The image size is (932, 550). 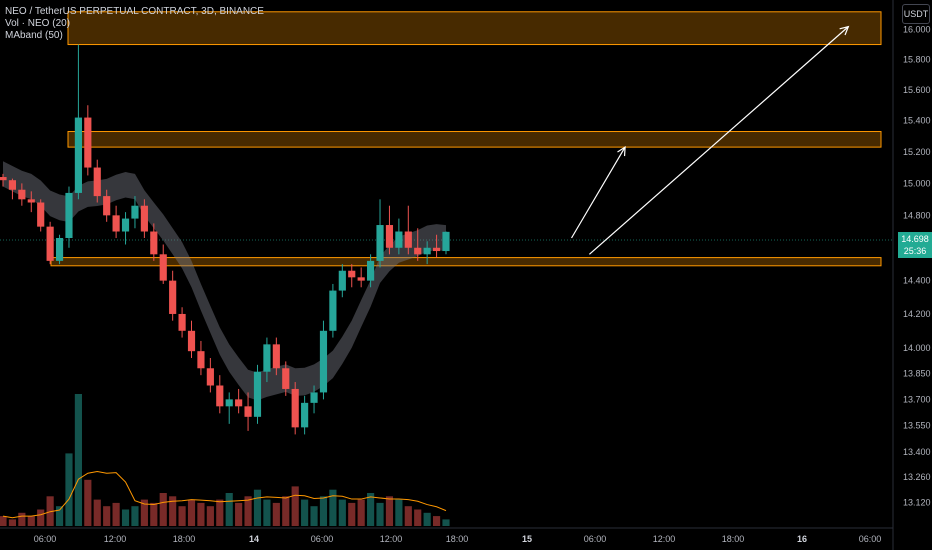 I want to click on last-price-badge: 14.698 25:36, so click(x=915, y=245).